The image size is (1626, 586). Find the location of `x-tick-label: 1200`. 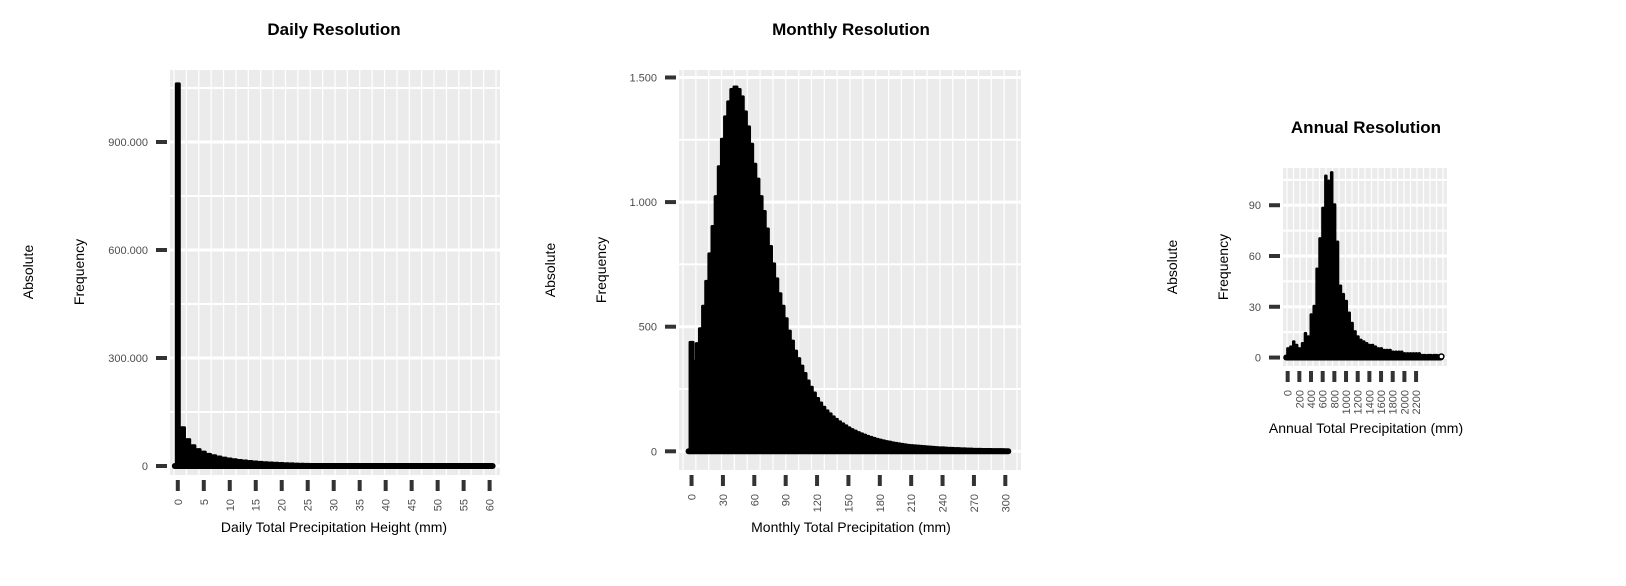

x-tick-label: 1200 is located at coordinates (1359, 402).